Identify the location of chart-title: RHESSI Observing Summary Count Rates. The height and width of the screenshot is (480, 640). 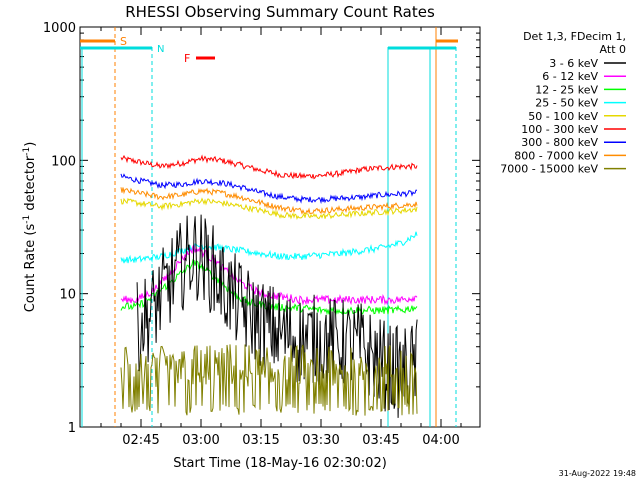
(280, 12).